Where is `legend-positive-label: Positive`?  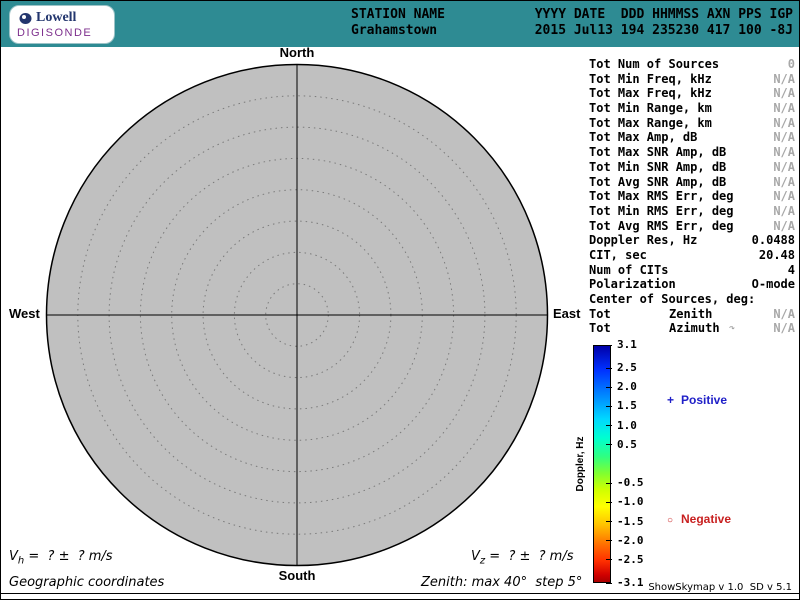 legend-positive-label: Positive is located at coordinates (704, 400).